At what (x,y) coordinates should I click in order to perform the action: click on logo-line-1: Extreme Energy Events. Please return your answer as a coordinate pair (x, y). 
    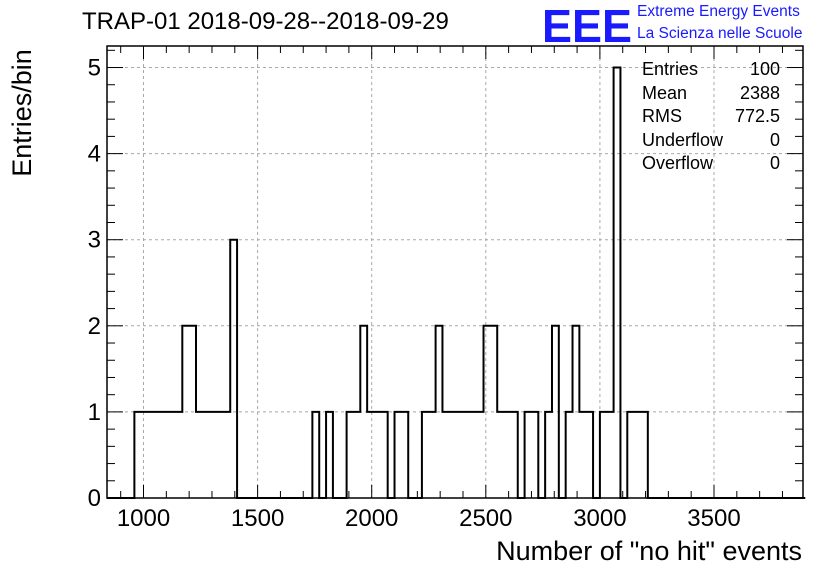
    Looking at the image, I should click on (718, 11).